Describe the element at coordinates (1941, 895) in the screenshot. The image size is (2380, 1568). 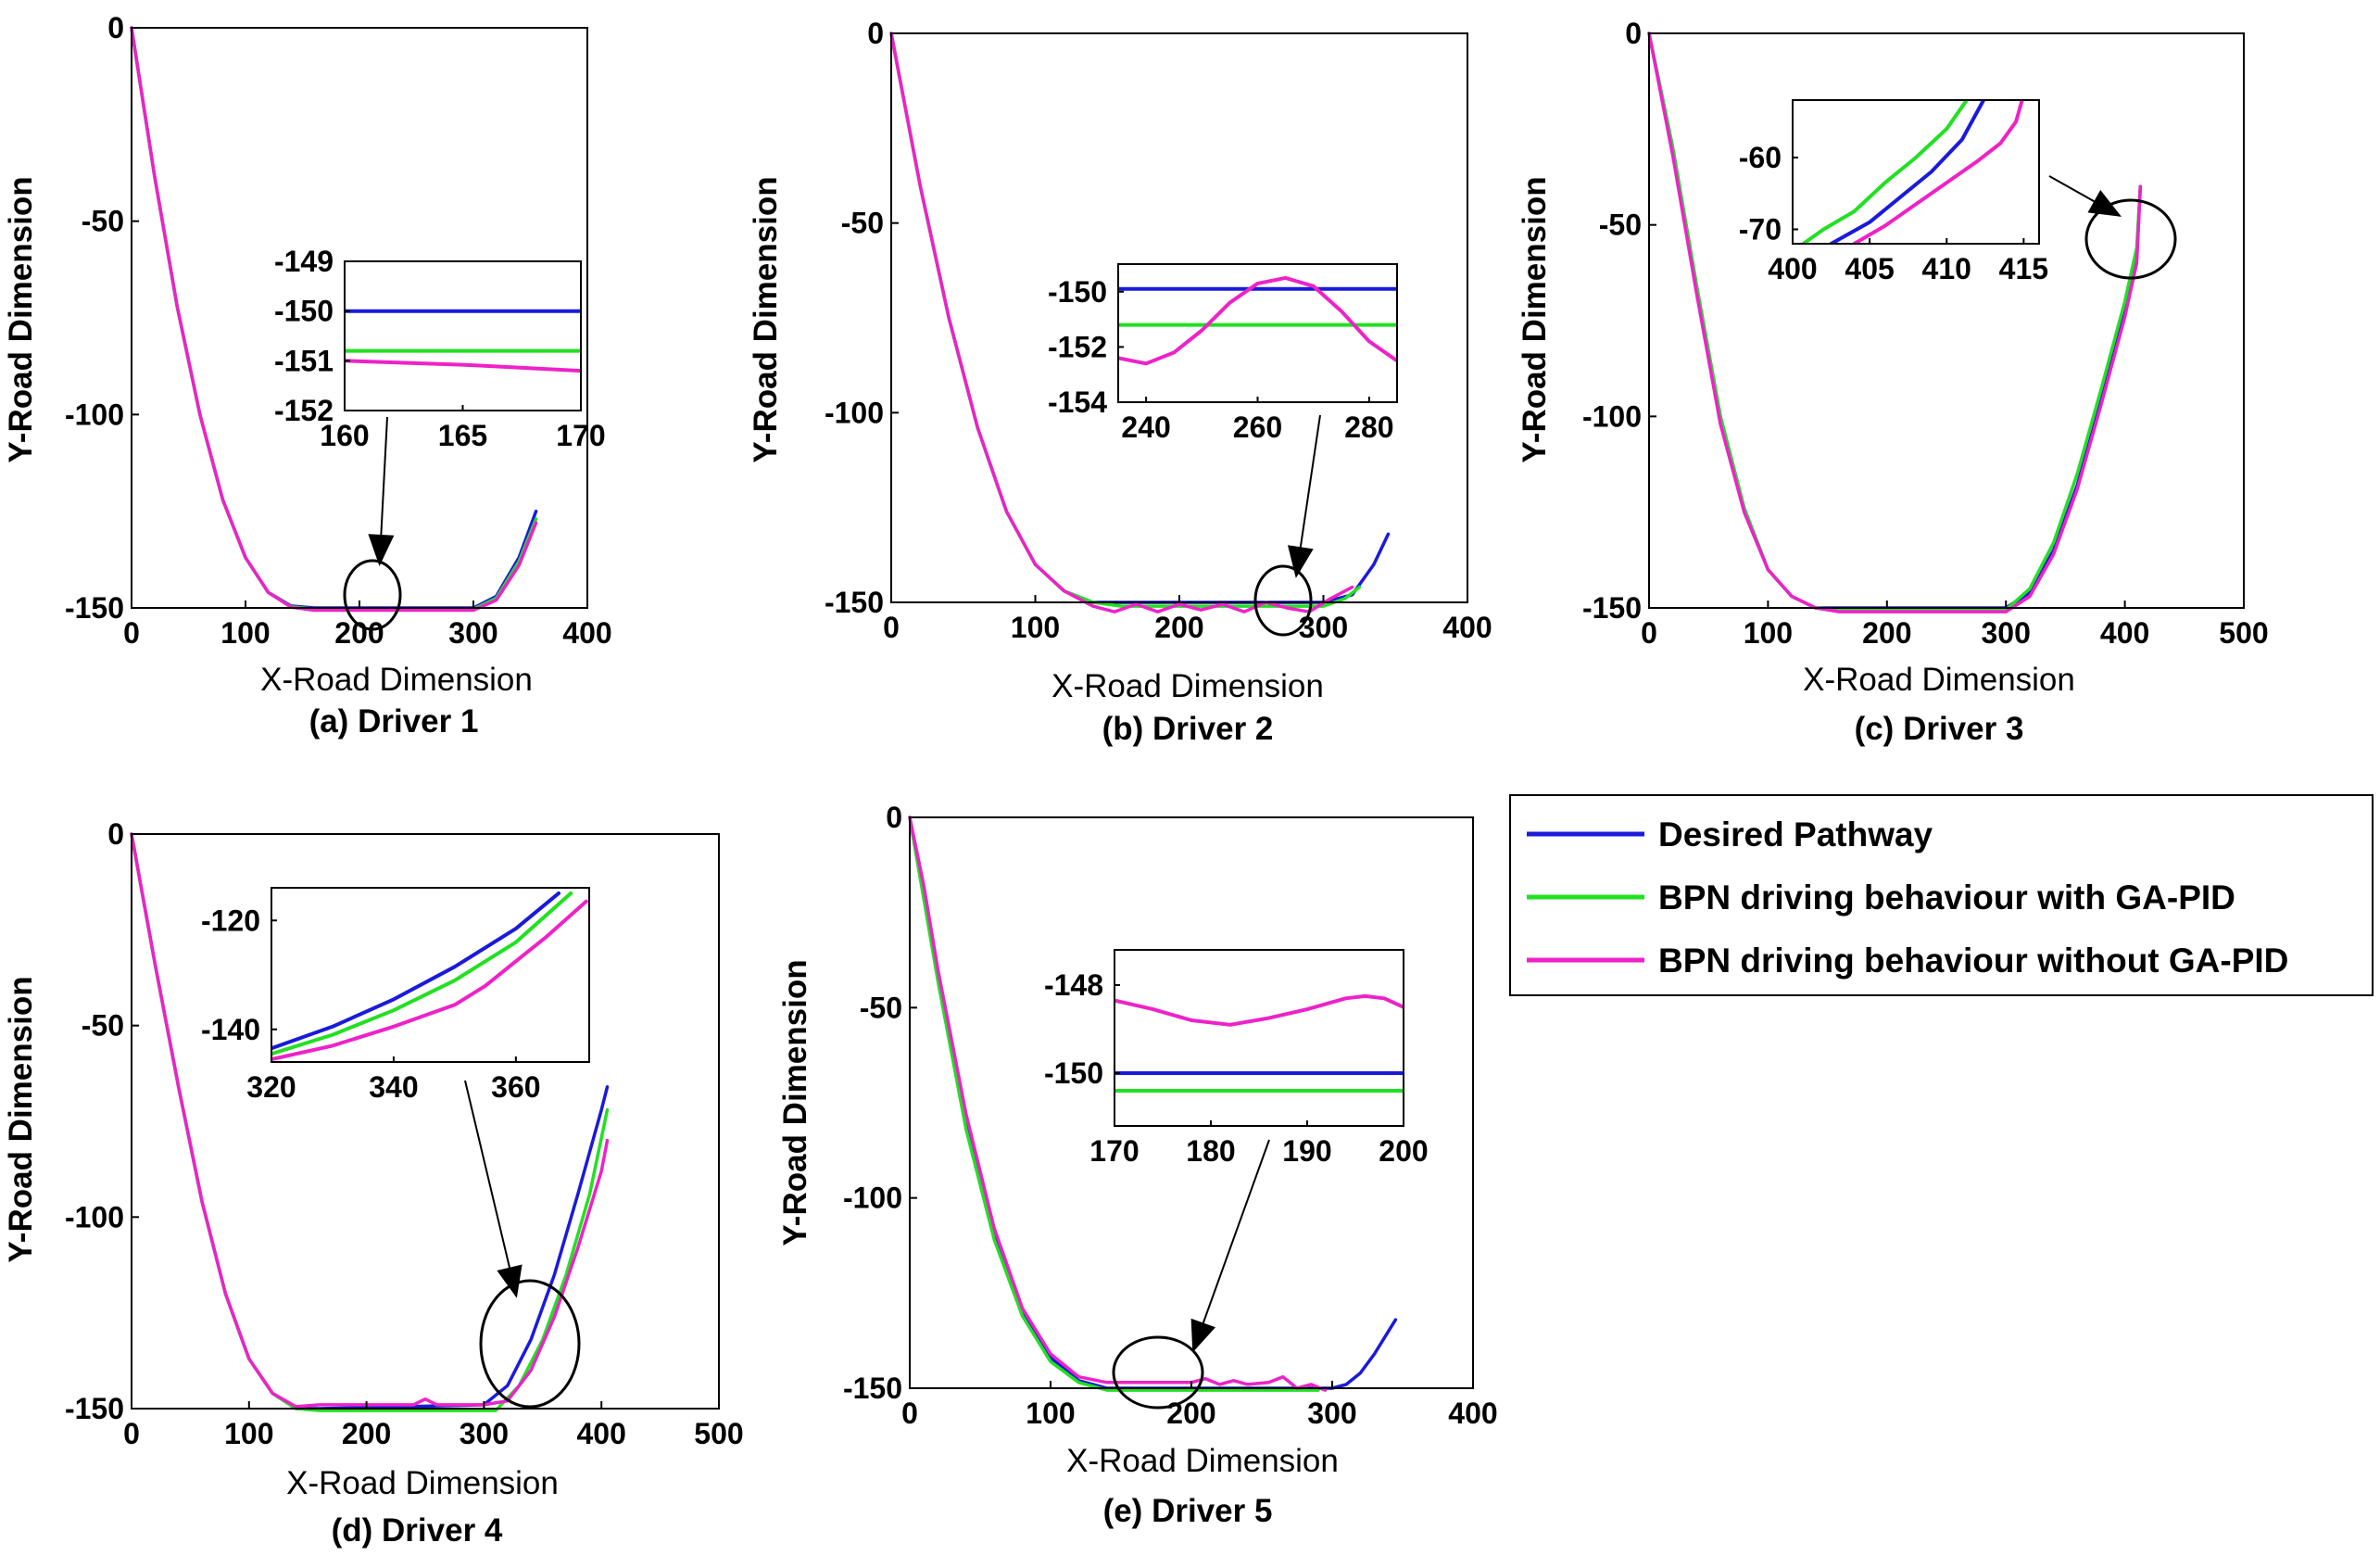
I see `legend-frame` at that location.